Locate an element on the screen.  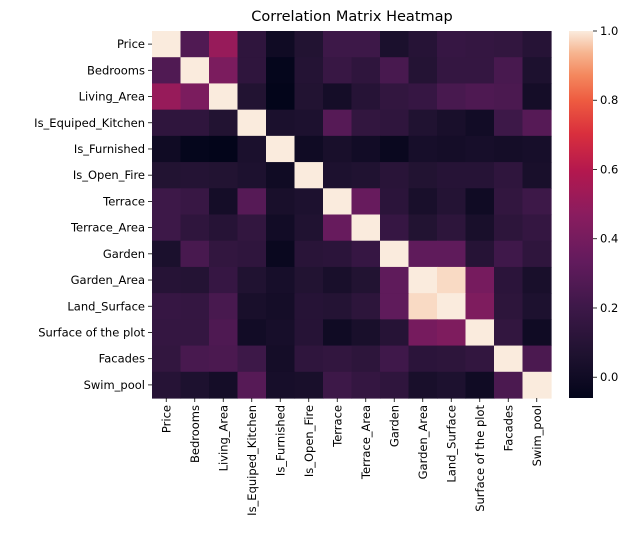
x-tick-label: Living_Area is located at coordinates (223, 438).